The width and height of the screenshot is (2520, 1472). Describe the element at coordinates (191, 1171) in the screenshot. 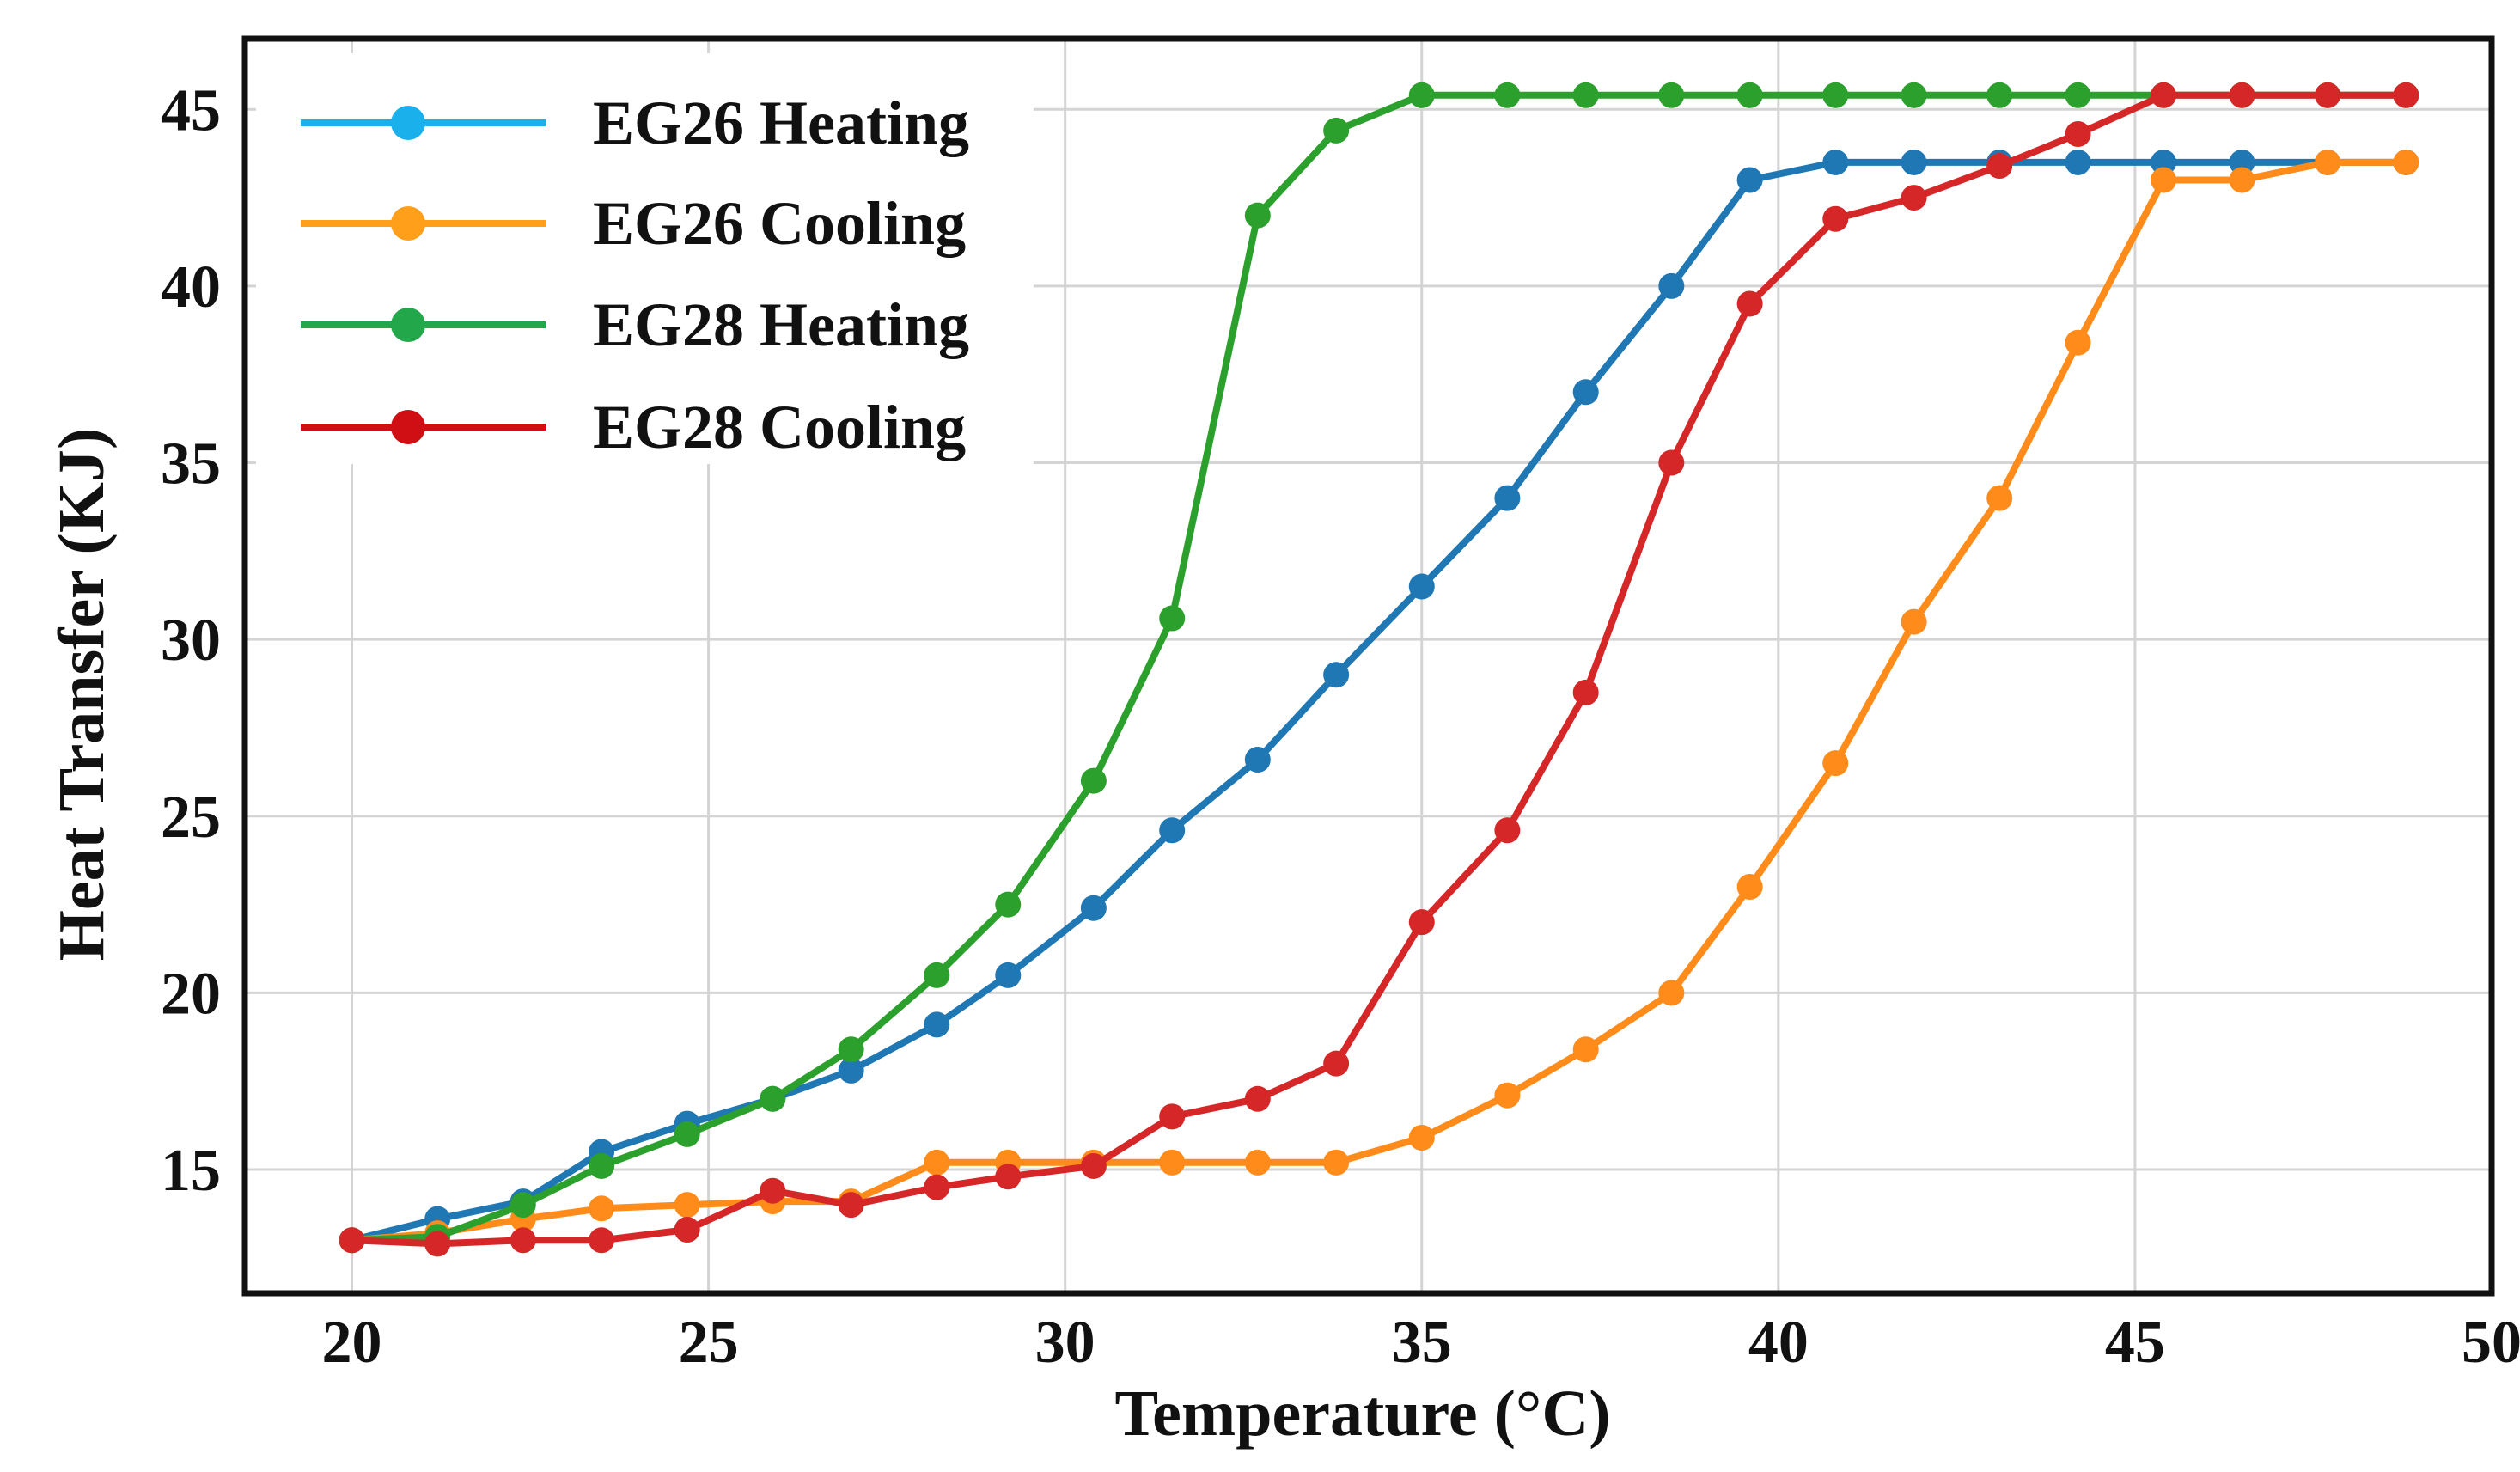

I see `y-tick-label: 15` at that location.